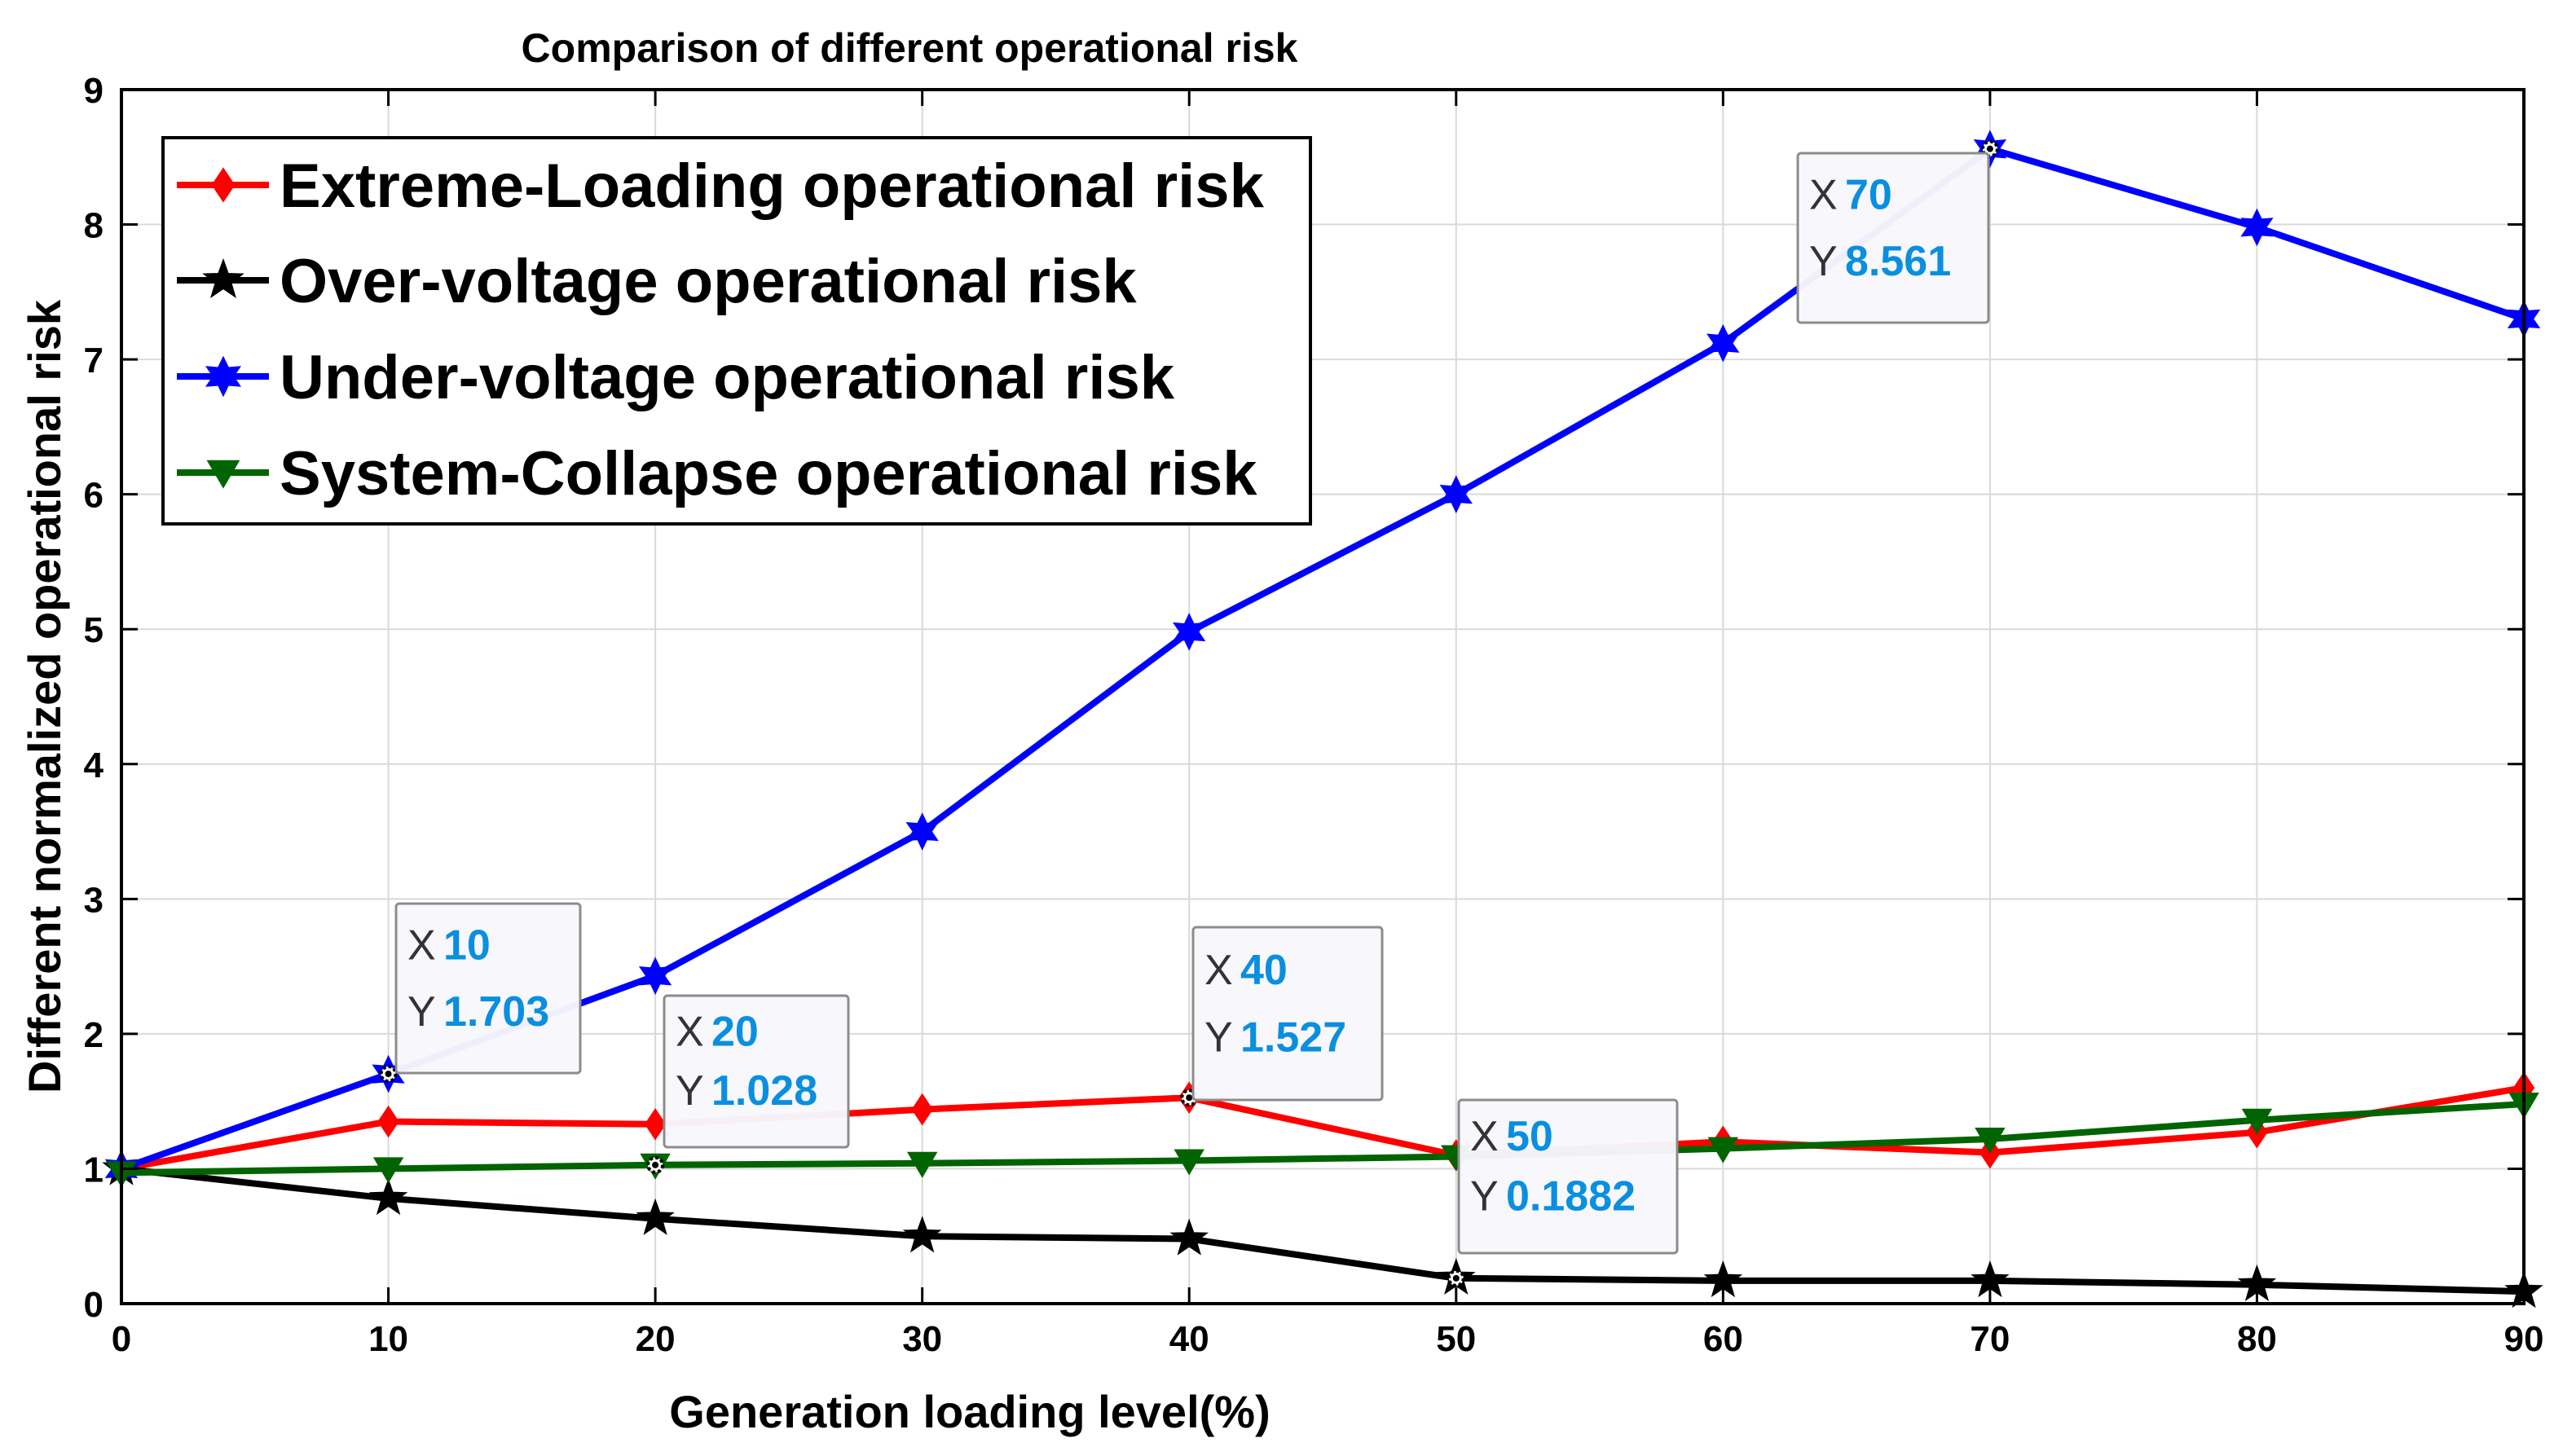  I want to click on x-tick-label: 20, so click(656, 1339).